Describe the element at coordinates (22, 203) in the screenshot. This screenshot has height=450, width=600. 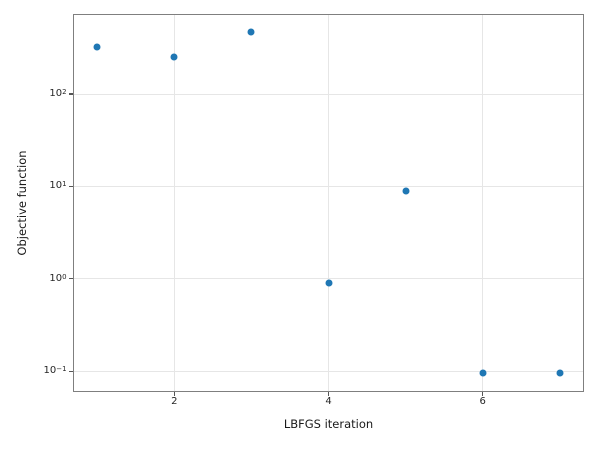
I see `y-axis-label: Objective function` at that location.